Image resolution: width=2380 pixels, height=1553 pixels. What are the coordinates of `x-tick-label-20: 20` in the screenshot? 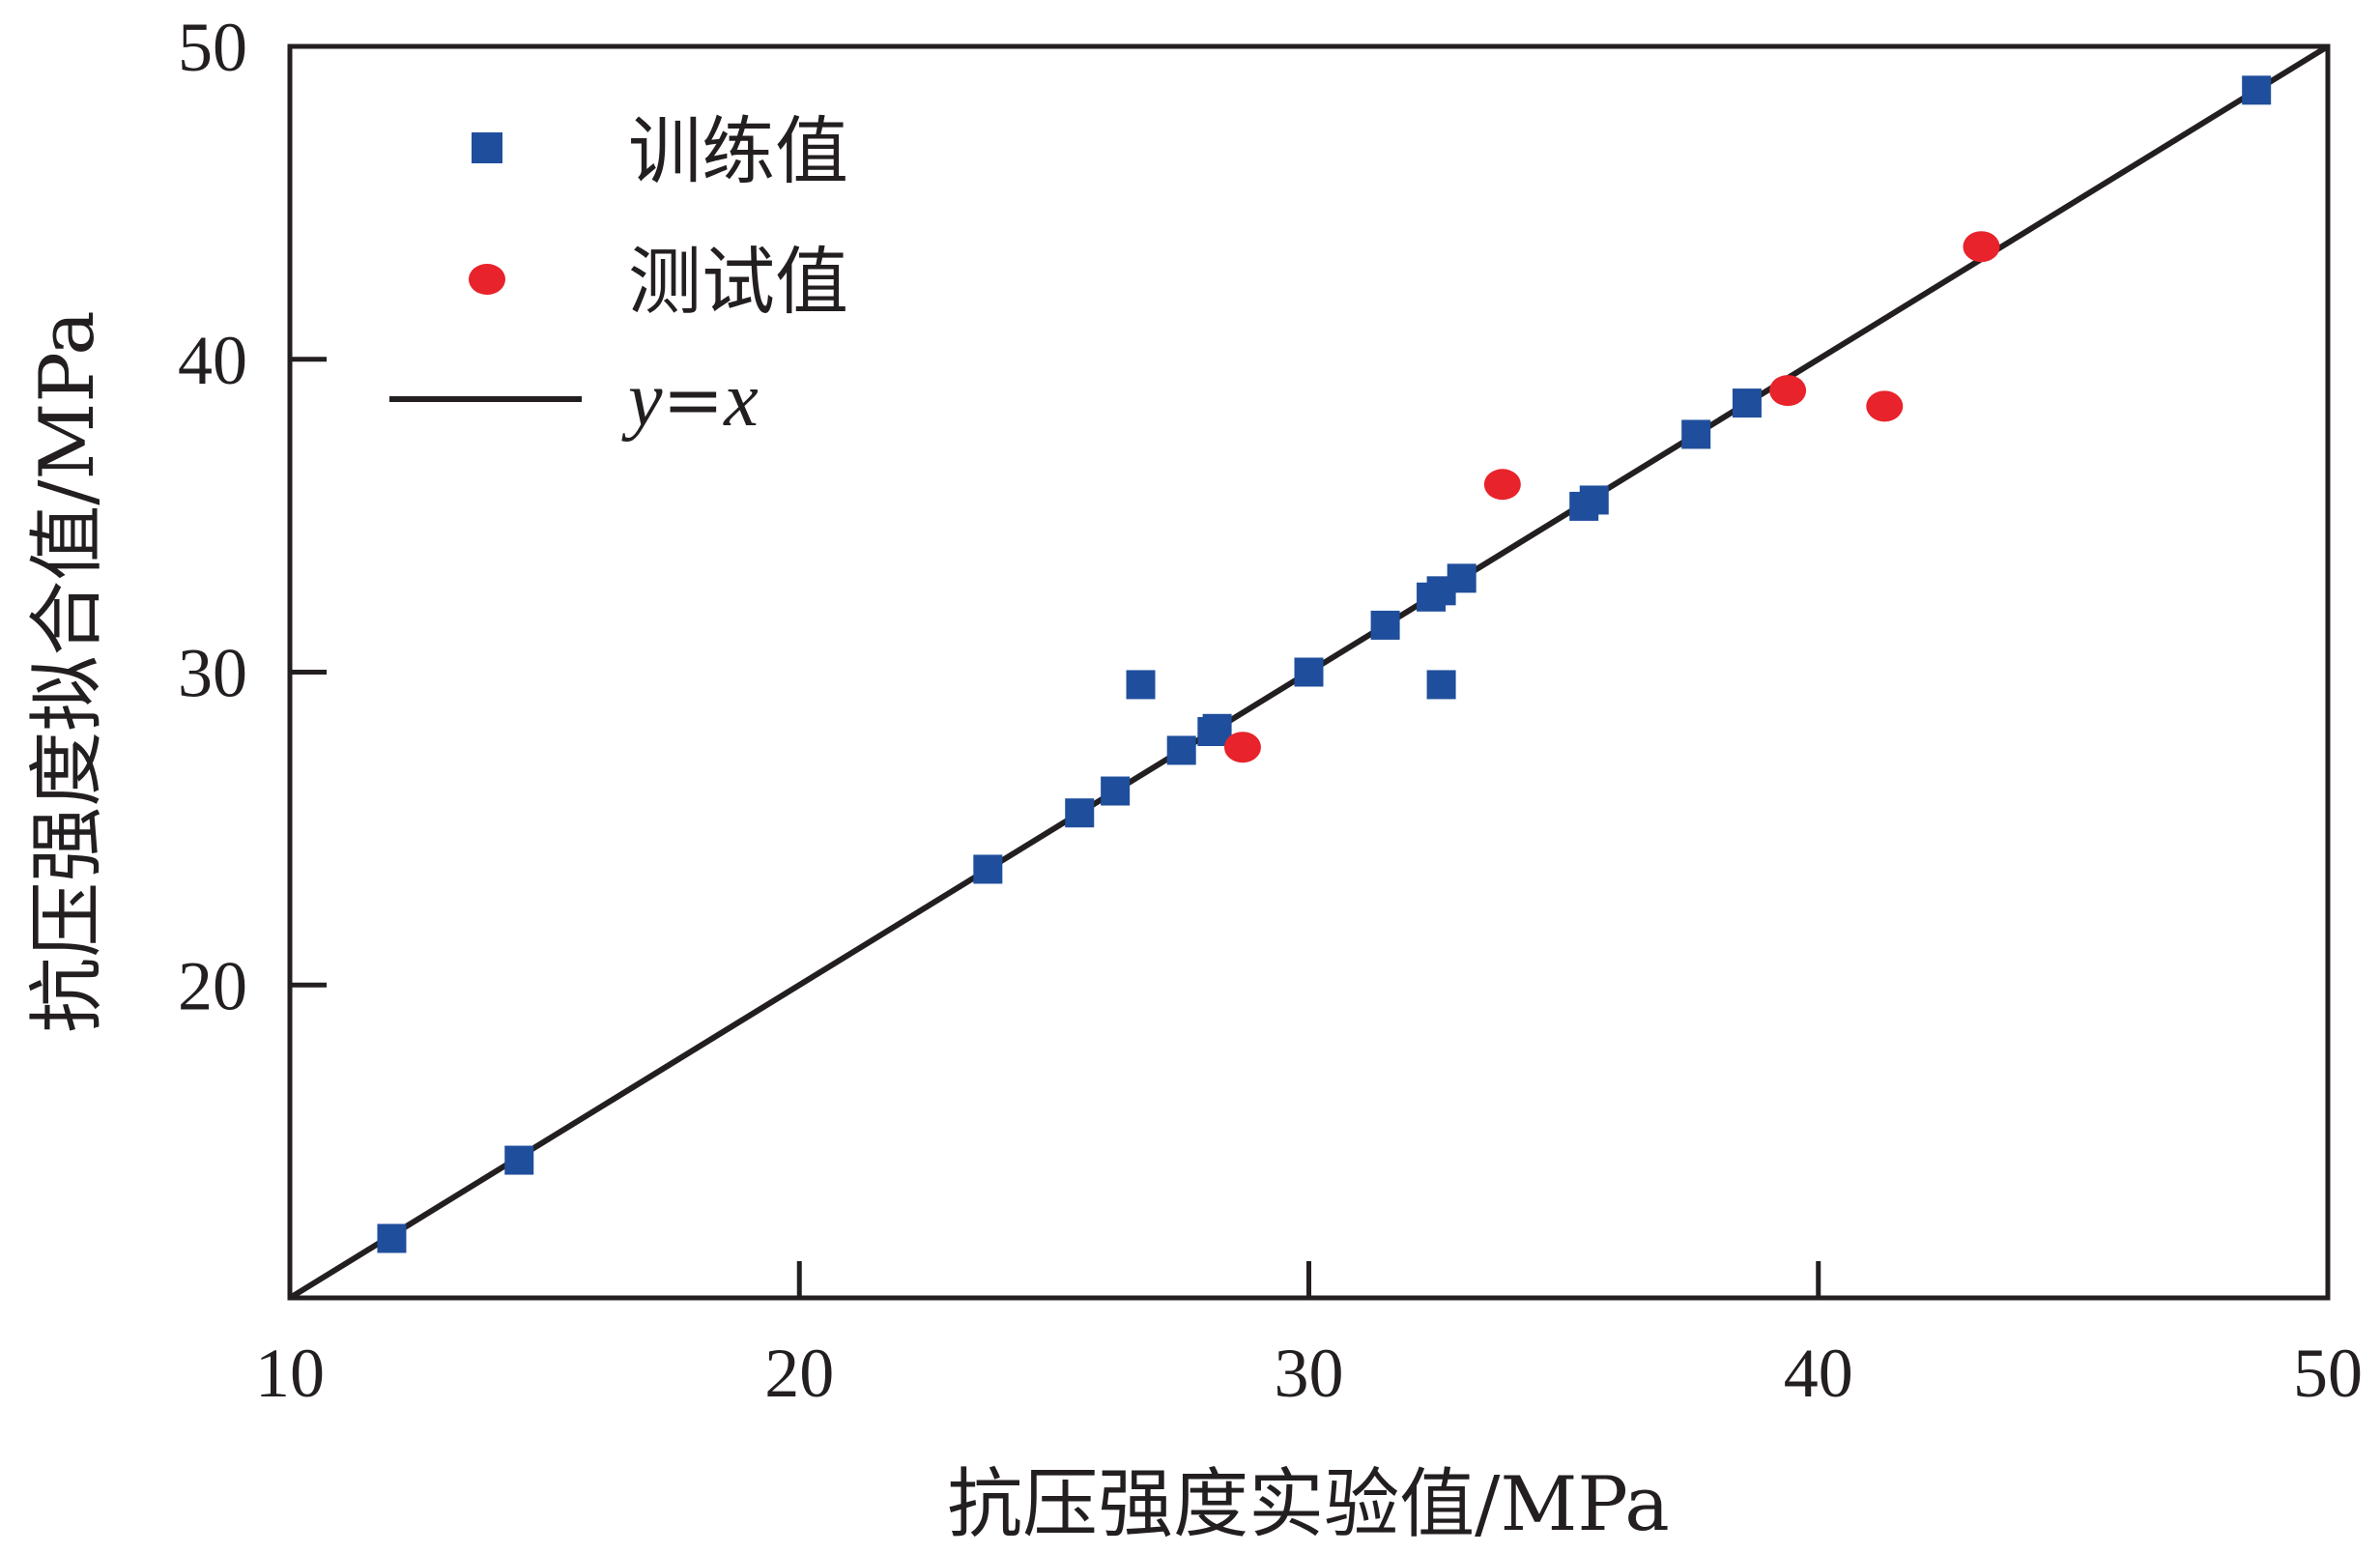 It's located at (799, 1373).